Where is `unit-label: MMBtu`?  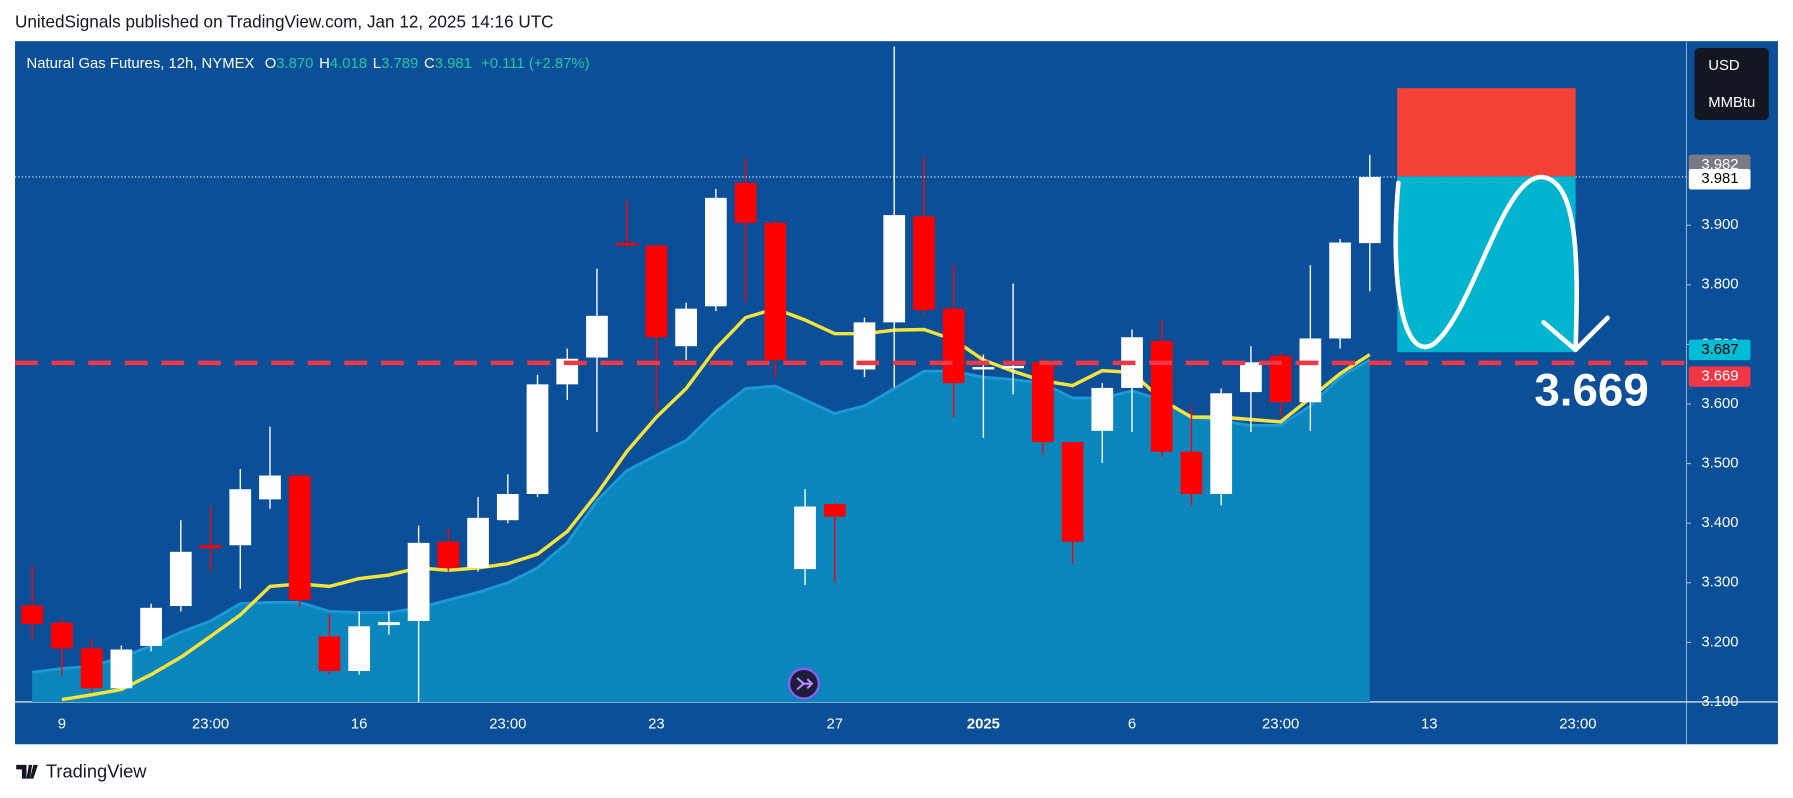 unit-label: MMBtu is located at coordinates (1731, 103).